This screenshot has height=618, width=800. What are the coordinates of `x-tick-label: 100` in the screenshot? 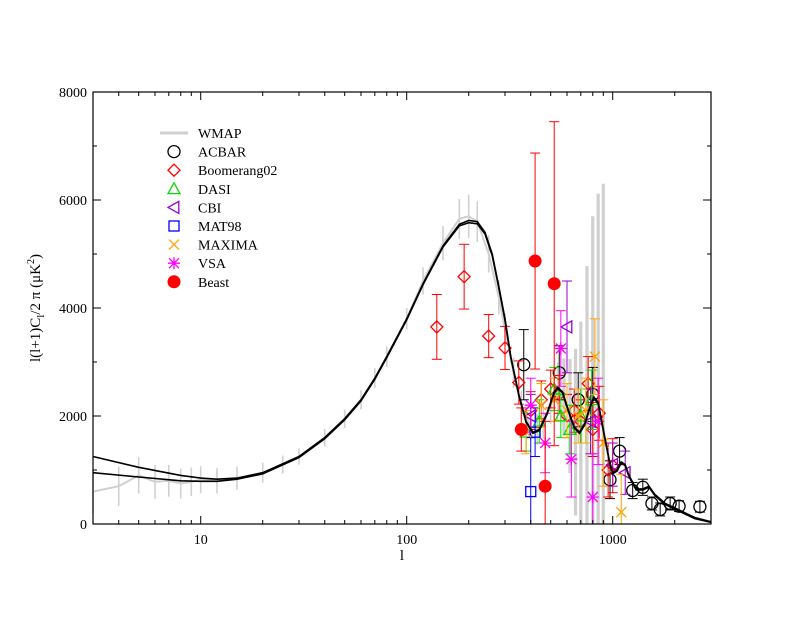 It's located at (406, 540).